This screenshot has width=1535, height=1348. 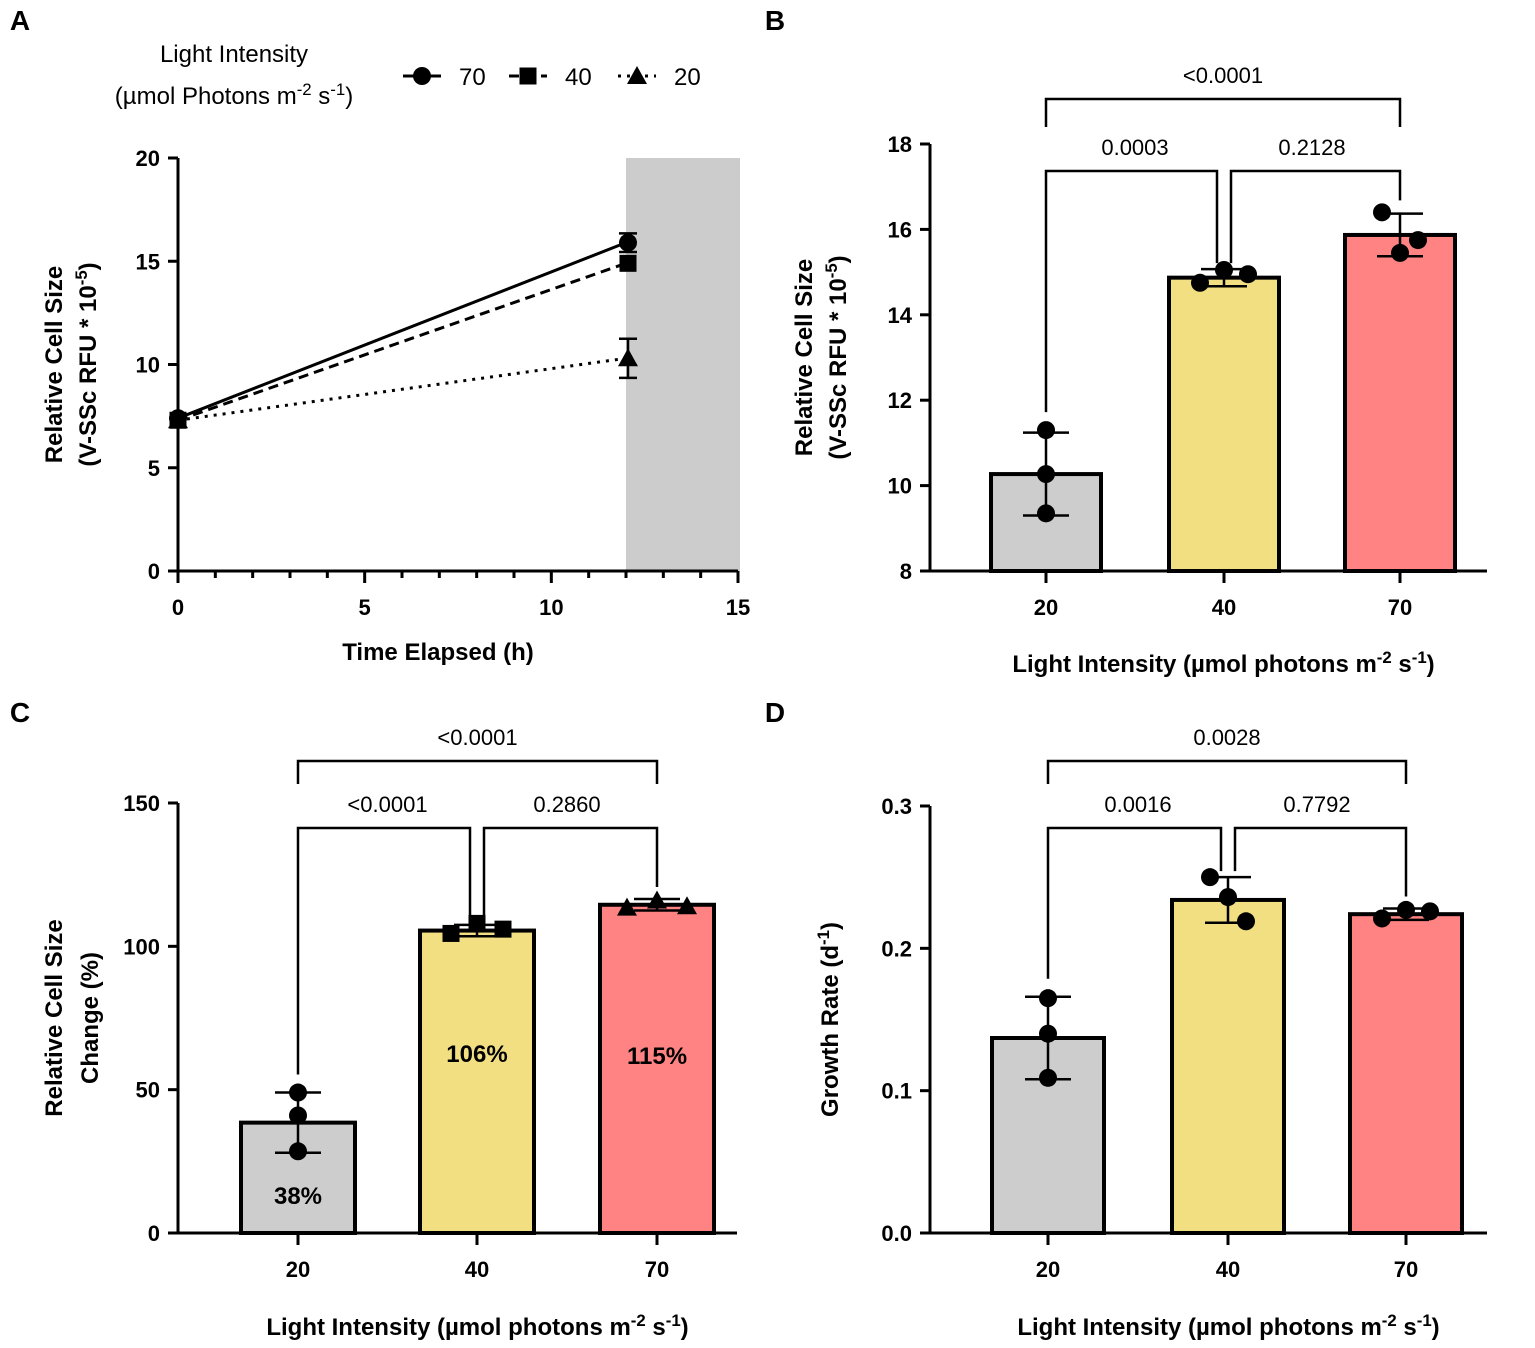 I want to click on p-value-label: 0.0003, so click(x=1134, y=147).